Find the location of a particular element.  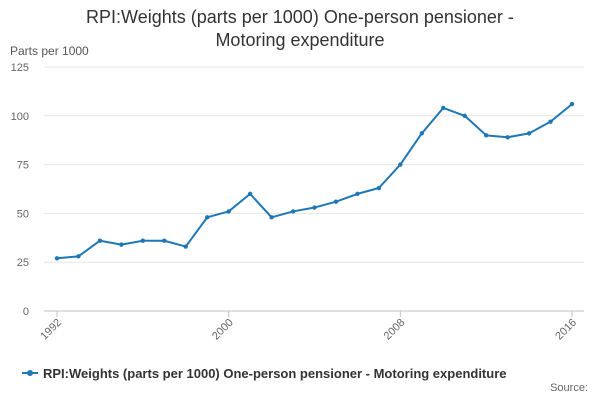

y-tick-label: 125 is located at coordinates (20, 68).